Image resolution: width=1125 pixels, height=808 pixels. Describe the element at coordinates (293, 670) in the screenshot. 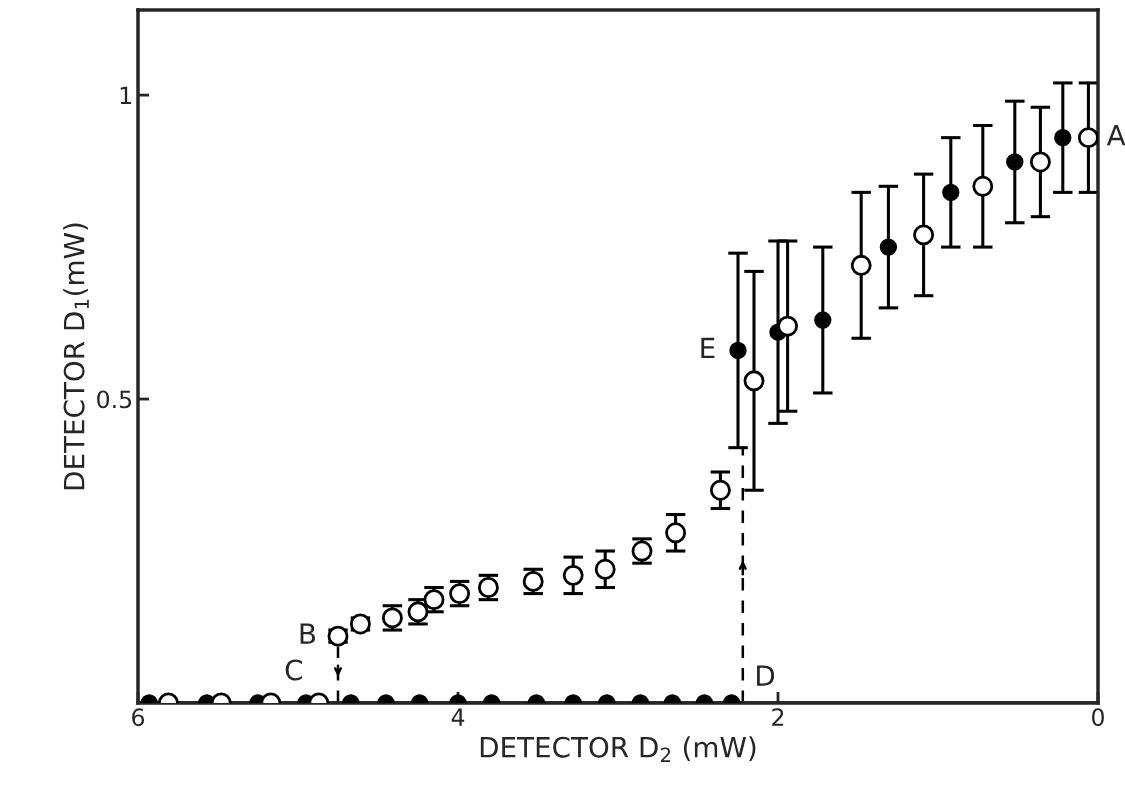

I see `annotation: C` at that location.